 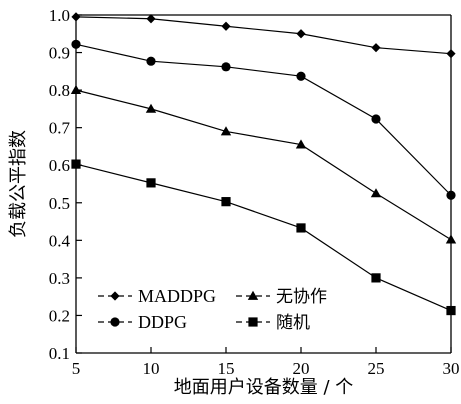 What do you see at coordinates (59, 278) in the screenshot?
I see `y-tick-label: 0.3` at bounding box center [59, 278].